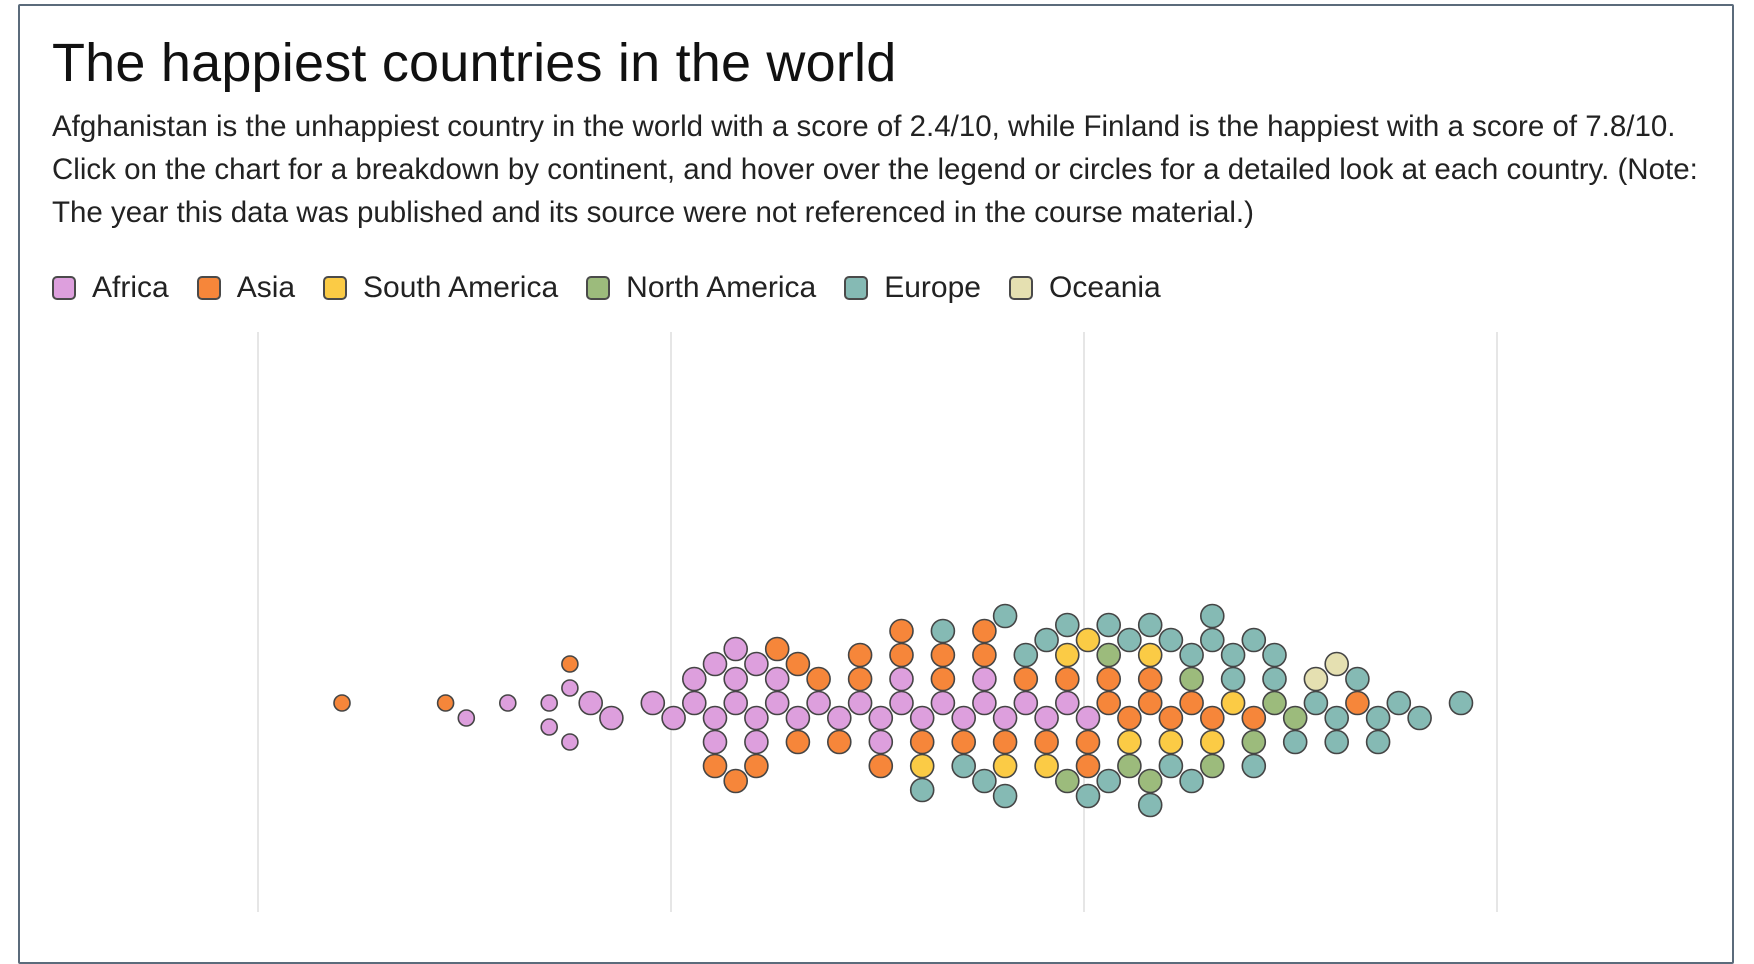 The height and width of the screenshot is (964, 1754). What do you see at coordinates (1084, 288) in the screenshot?
I see `legend-item-oceania: Oceania` at bounding box center [1084, 288].